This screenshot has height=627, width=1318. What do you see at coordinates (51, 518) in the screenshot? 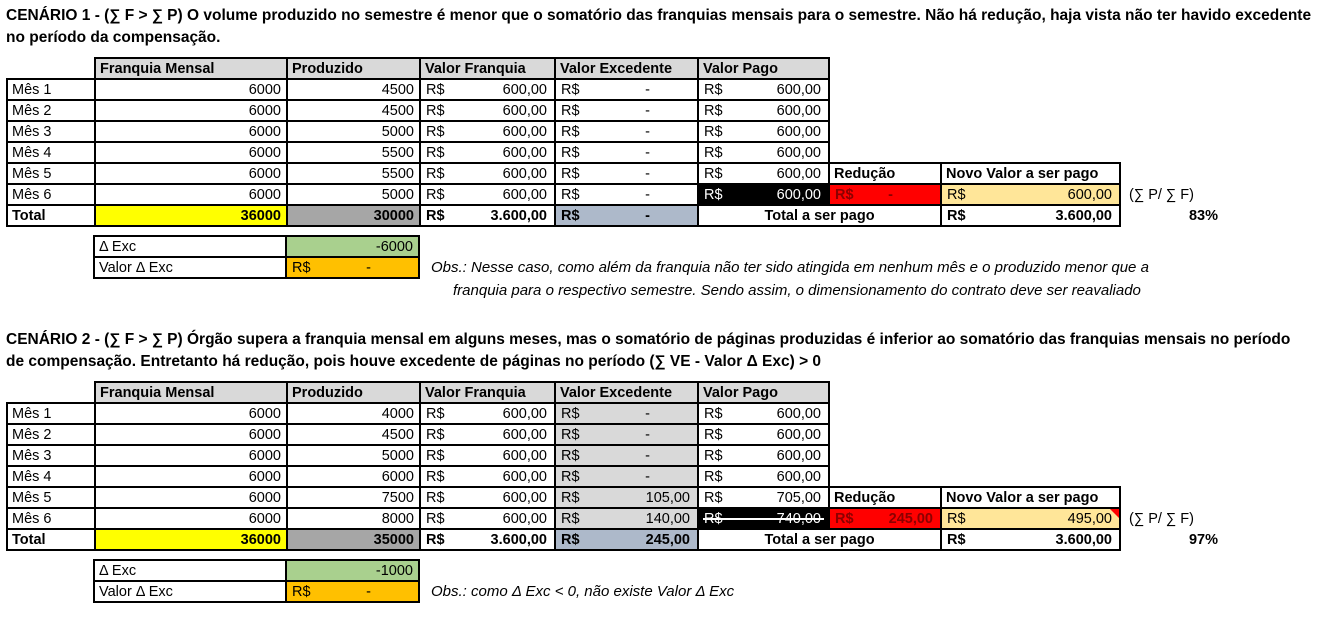
I see `row-label-cell: Mês 6` at bounding box center [51, 518].